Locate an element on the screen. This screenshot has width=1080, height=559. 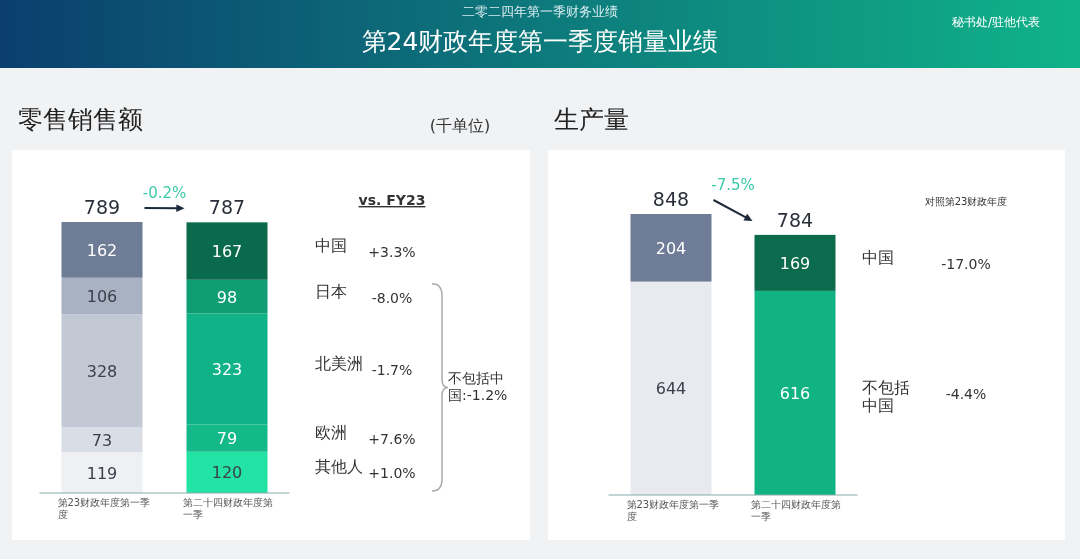
text: +7.6% is located at coordinates (392, 439).